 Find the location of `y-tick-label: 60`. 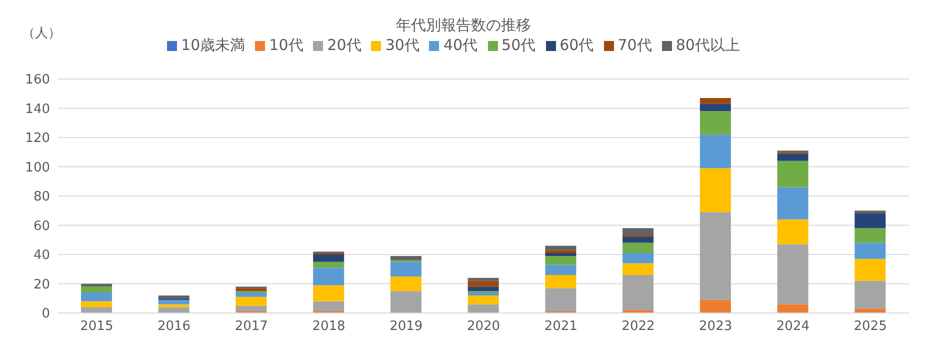

y-tick-label: 60 is located at coordinates (41, 226).